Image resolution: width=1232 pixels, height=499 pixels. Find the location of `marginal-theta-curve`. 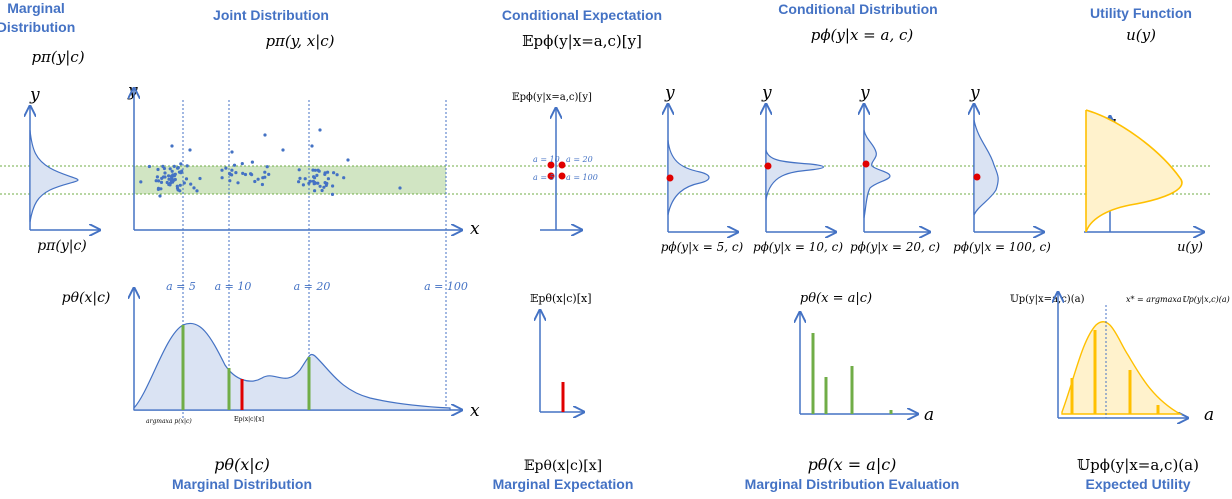

marginal-theta-curve is located at coordinates (292, 366).